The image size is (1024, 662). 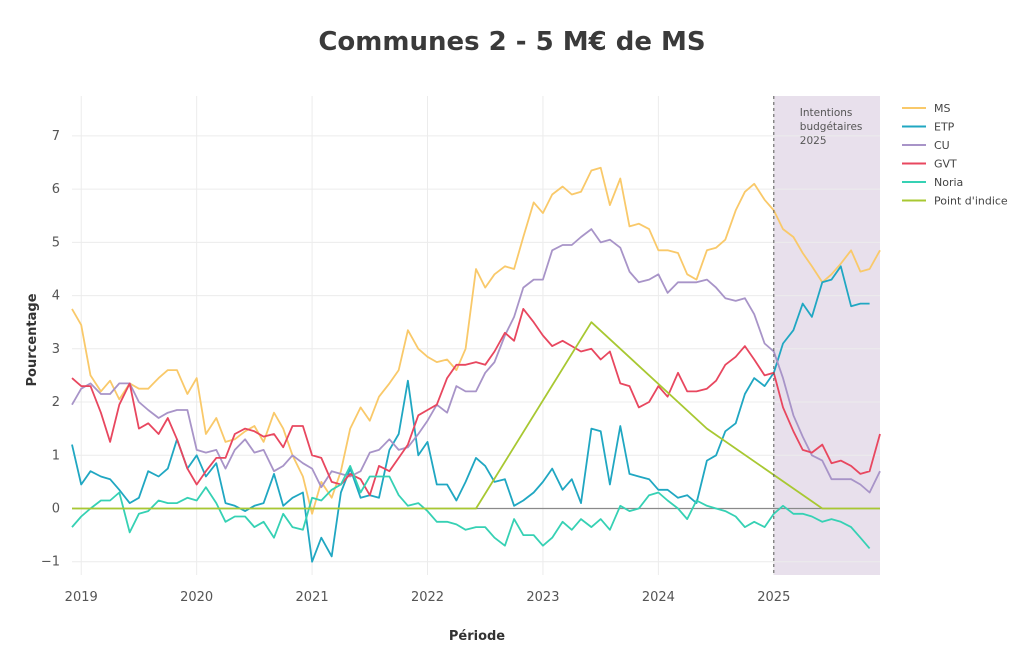 What do you see at coordinates (658, 597) in the screenshot?
I see `x-tick-label: 2024` at bounding box center [658, 597].